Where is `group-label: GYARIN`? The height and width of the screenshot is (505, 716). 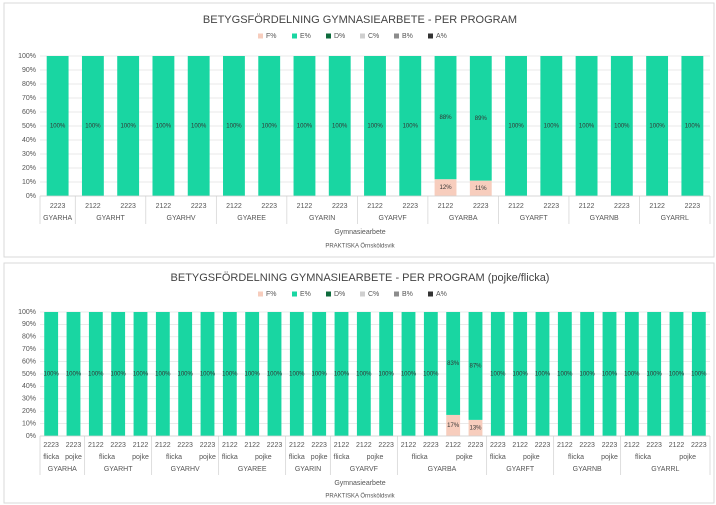 group-label: GYARIN is located at coordinates (308, 469).